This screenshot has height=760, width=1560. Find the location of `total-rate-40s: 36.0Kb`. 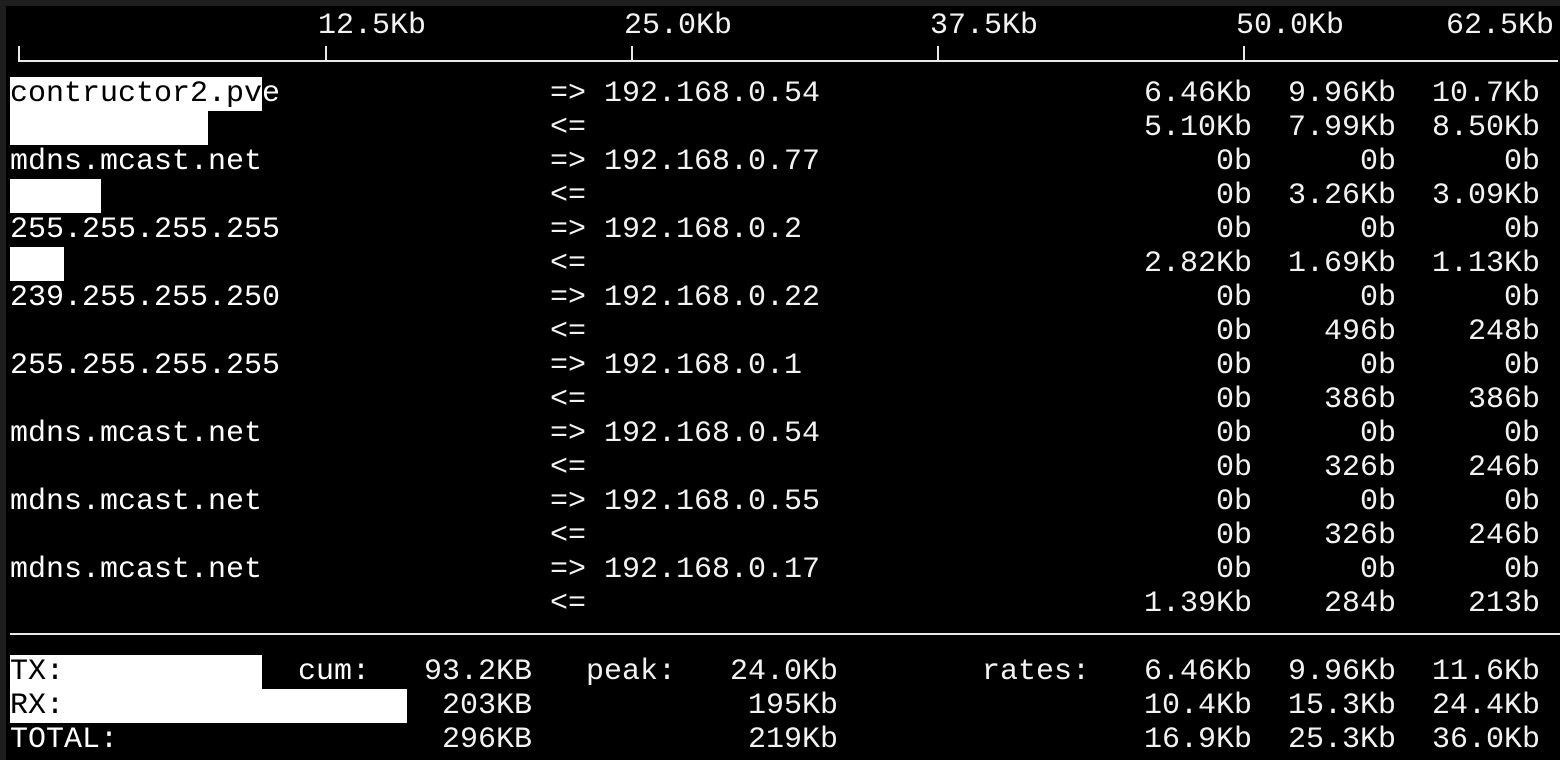

total-rate-40s: 36.0Kb is located at coordinates (1485, 740).